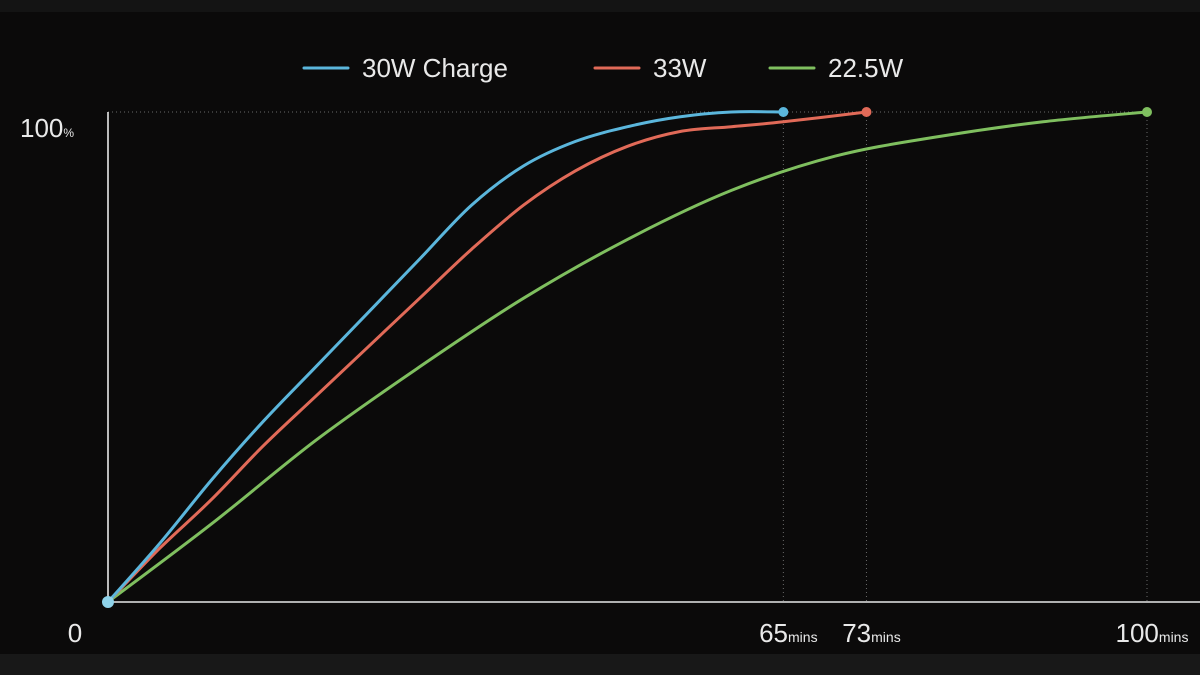  I want to click on y-tick-label-0: 0, so click(75, 633).